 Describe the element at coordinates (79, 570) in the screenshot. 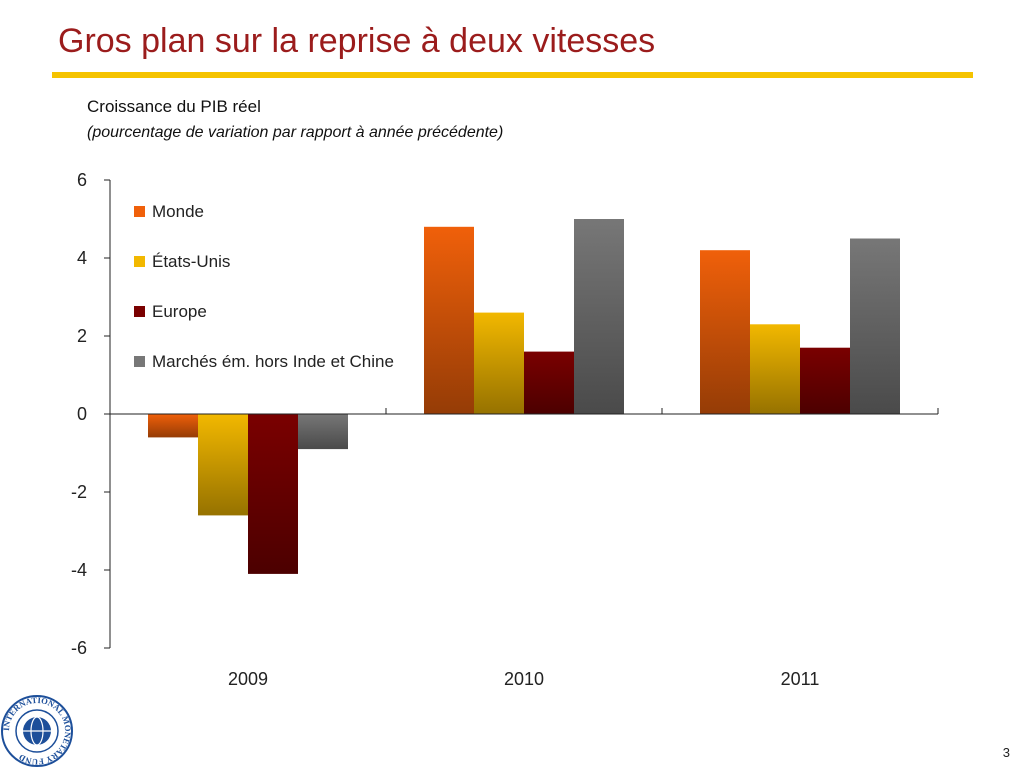

I see `y-tick-label: -4` at that location.